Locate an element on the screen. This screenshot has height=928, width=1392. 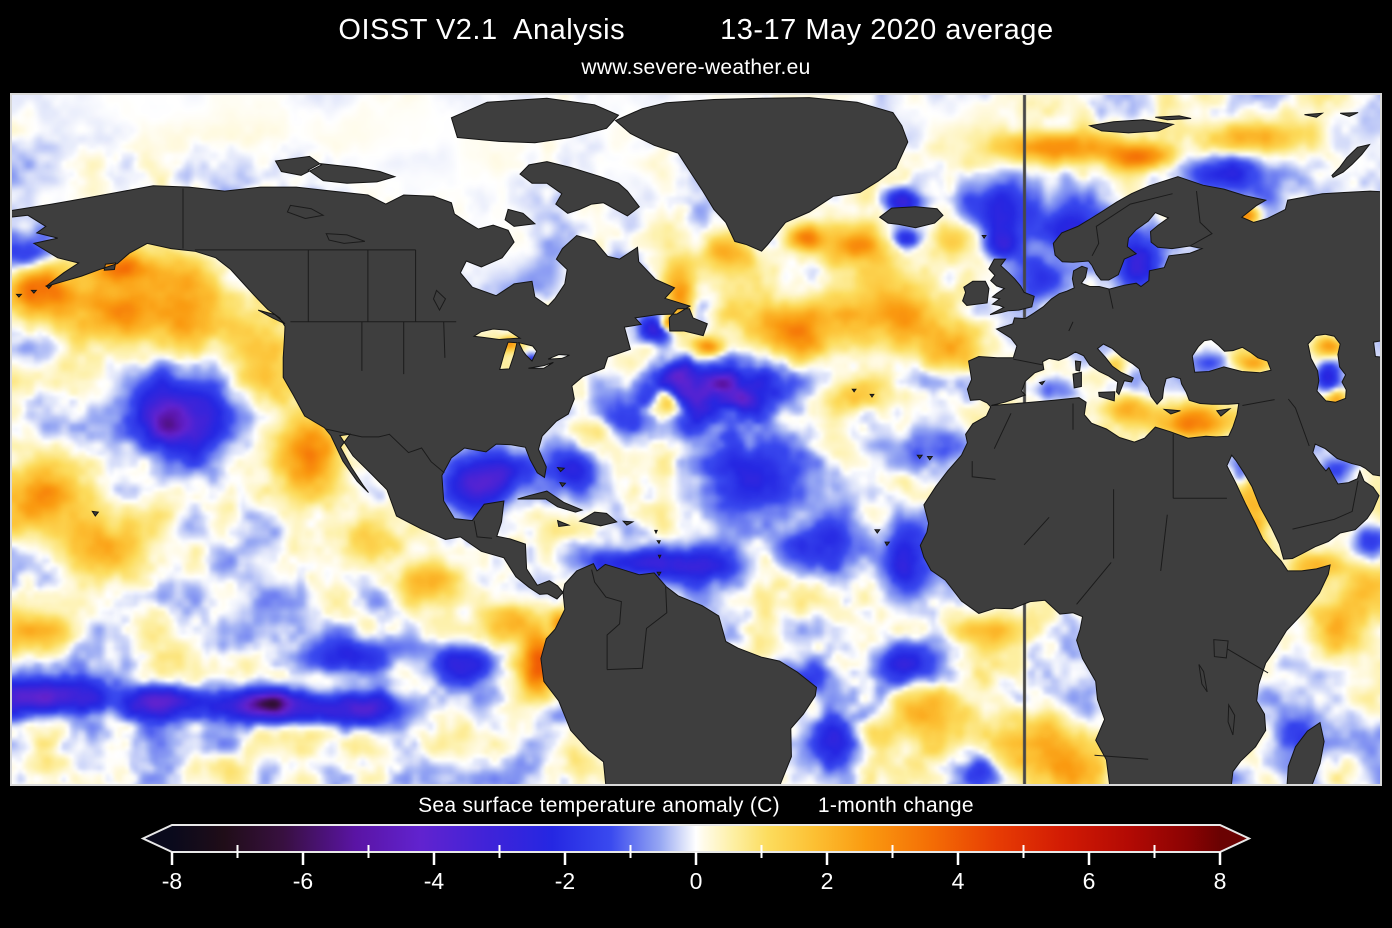
colorbar-tick-label: -6 is located at coordinates (303, 881).